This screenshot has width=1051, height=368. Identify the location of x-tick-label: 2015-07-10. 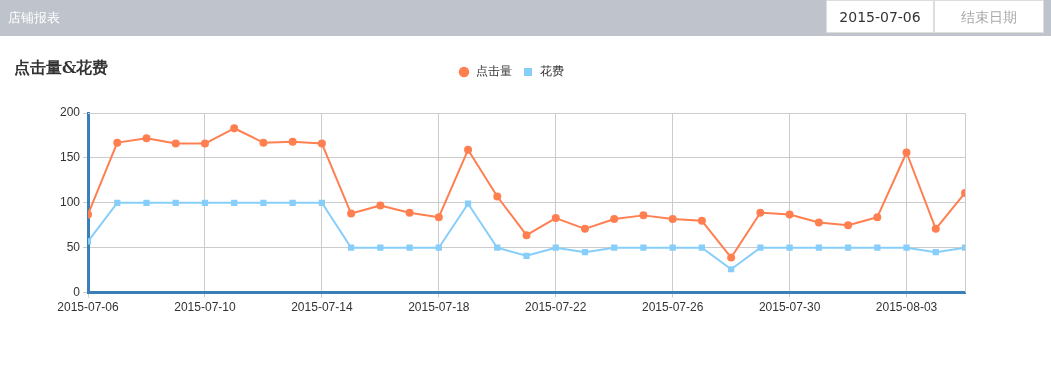
(205, 307).